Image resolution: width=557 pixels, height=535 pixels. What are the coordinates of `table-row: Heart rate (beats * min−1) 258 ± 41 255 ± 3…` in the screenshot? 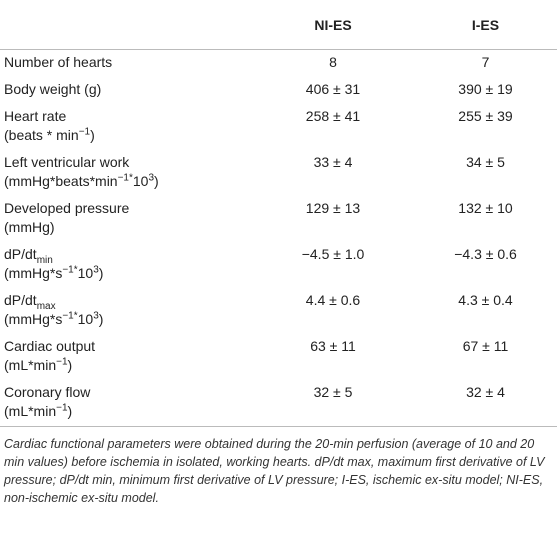 It's located at (278, 127).